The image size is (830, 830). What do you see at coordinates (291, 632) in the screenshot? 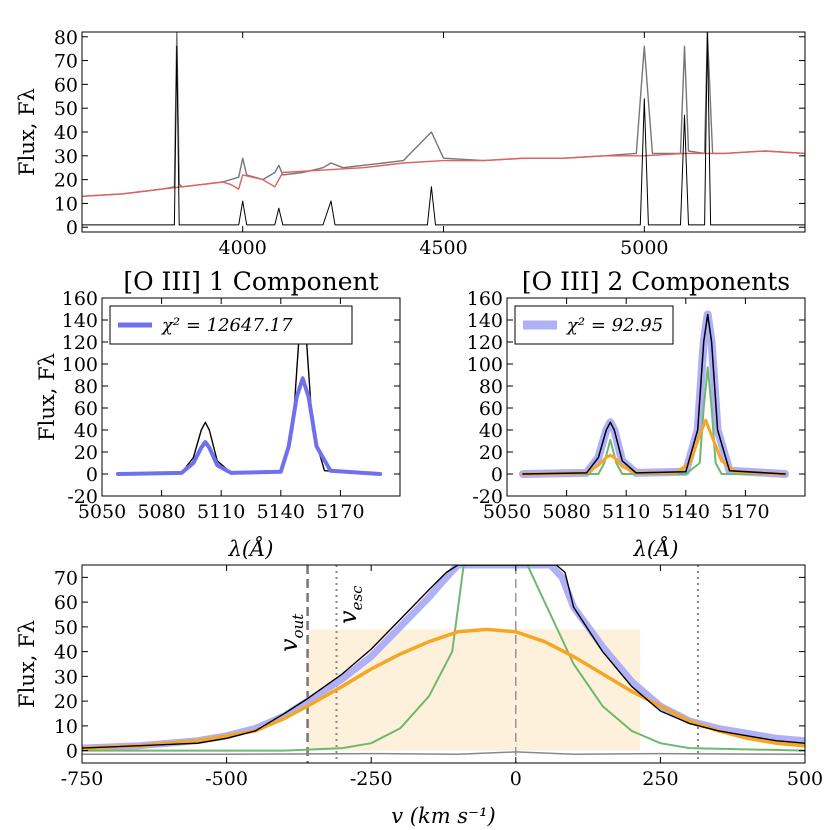
I see `v-out-annotation: vout` at bounding box center [291, 632].